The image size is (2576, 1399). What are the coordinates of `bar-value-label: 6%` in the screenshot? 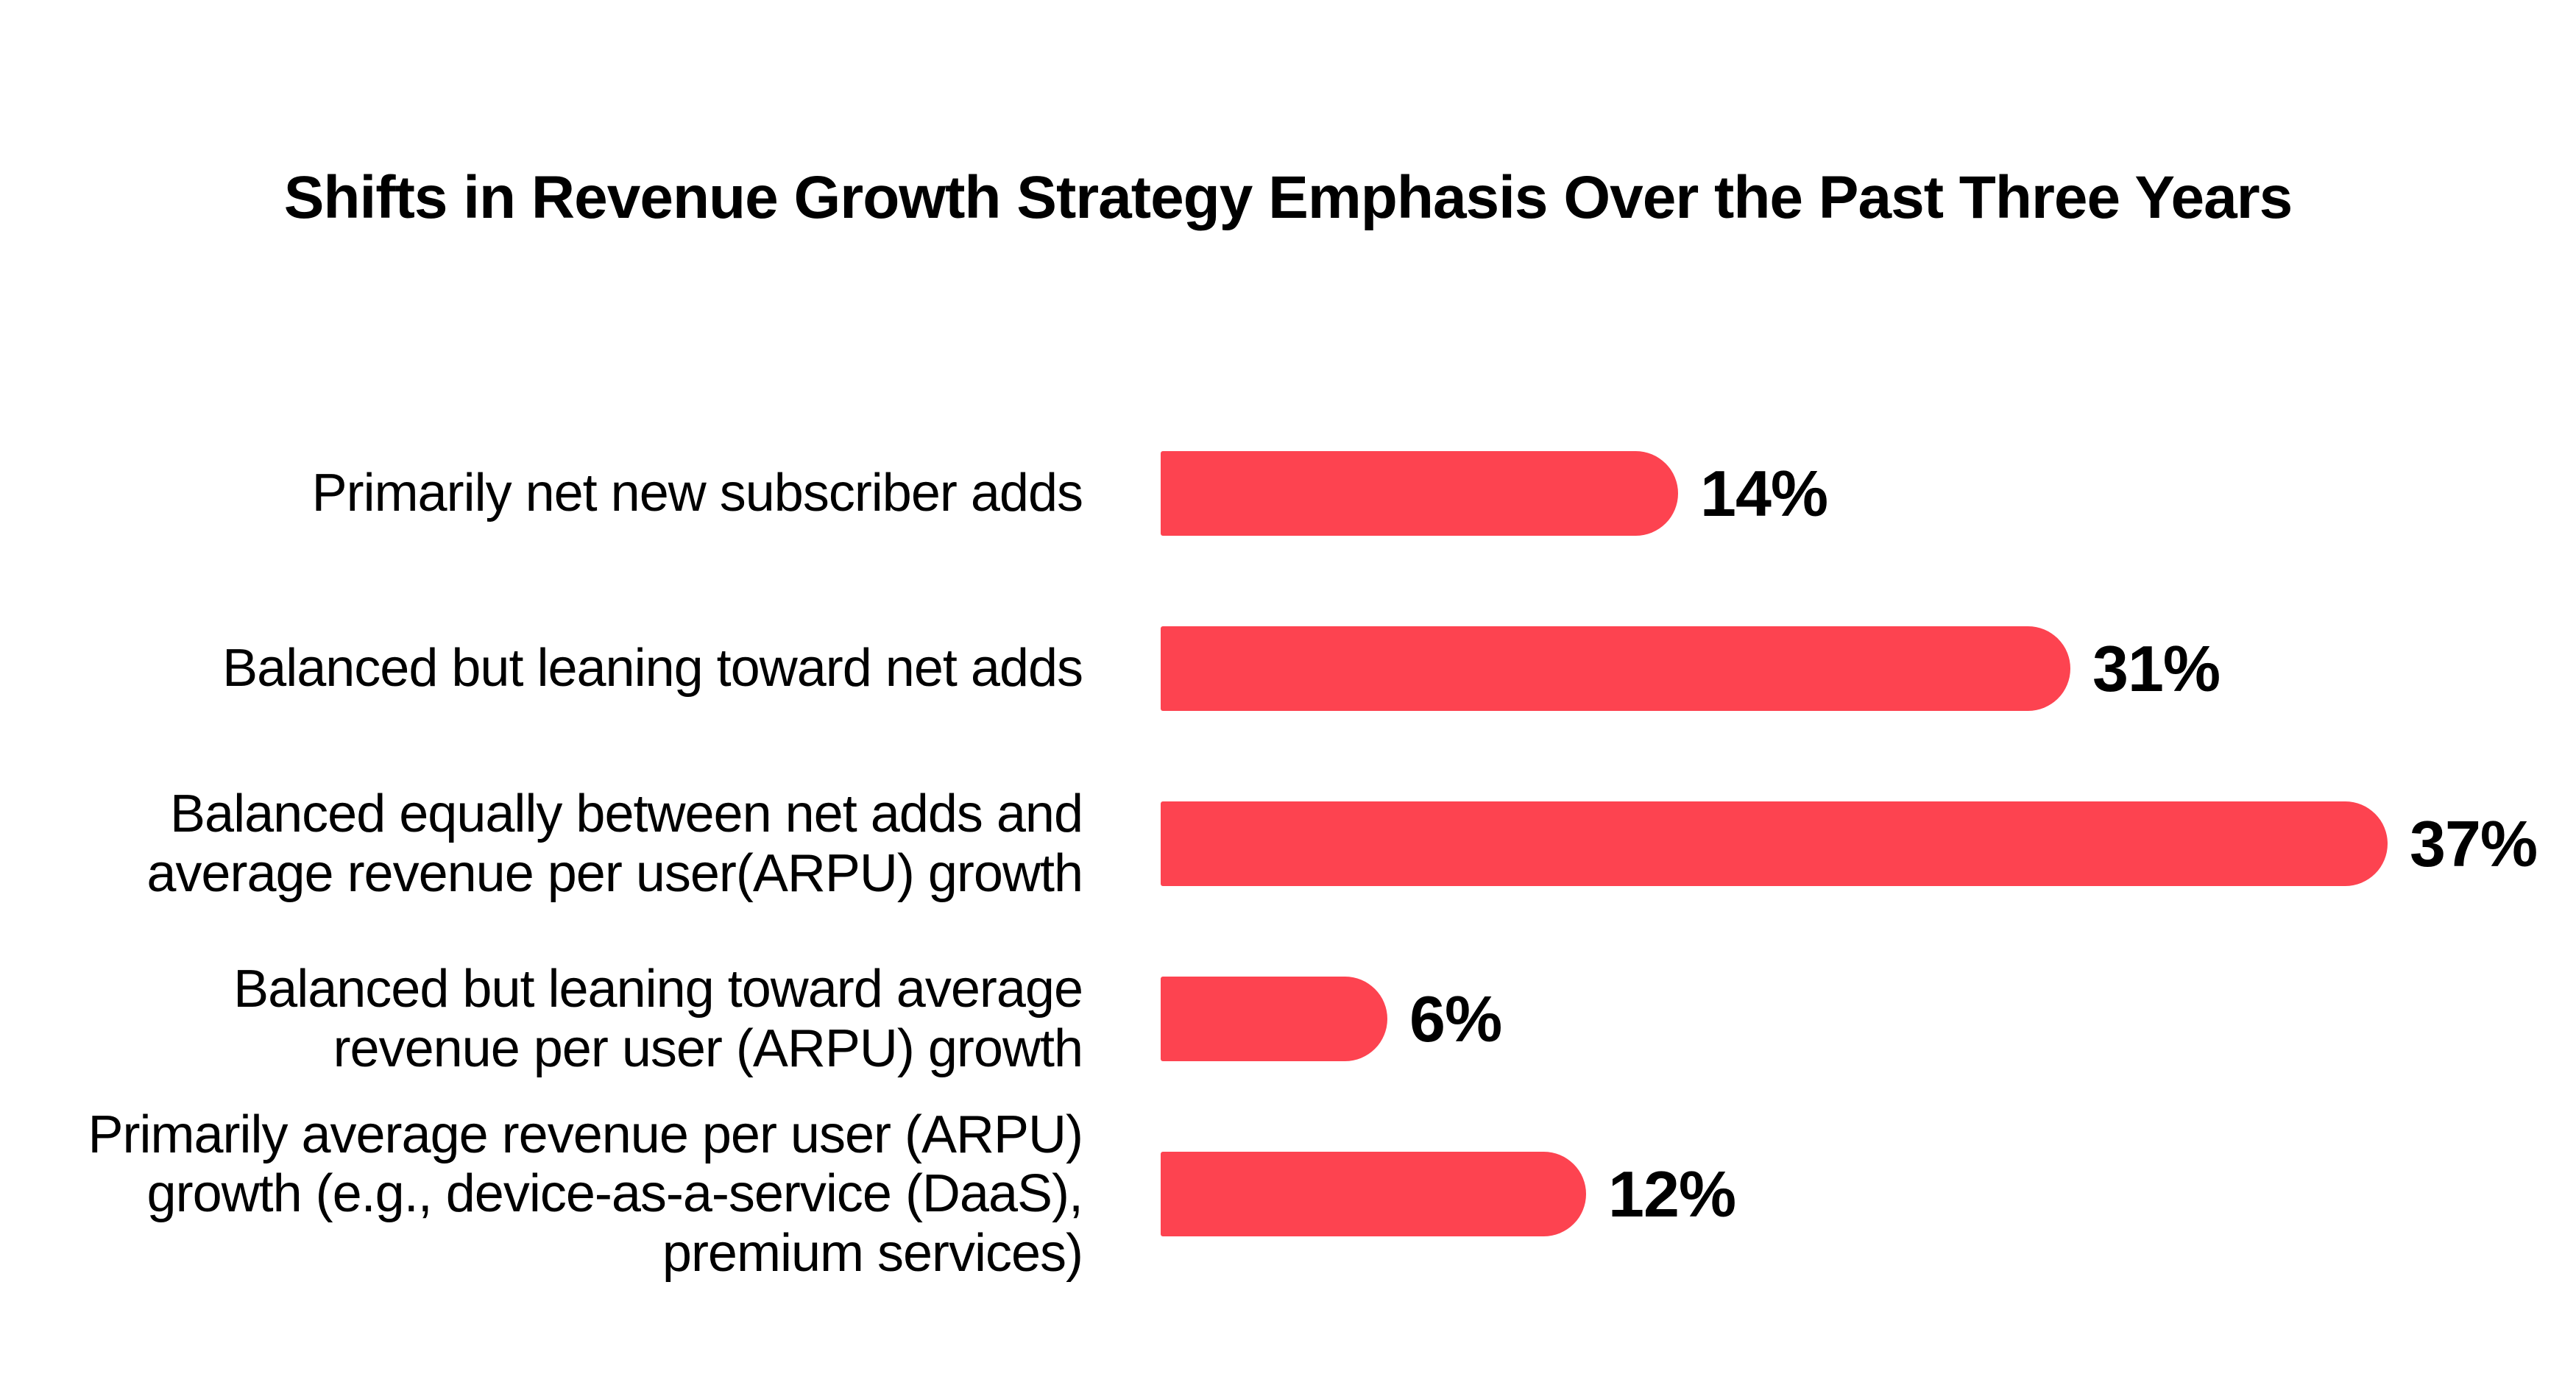 It's located at (1455, 1018).